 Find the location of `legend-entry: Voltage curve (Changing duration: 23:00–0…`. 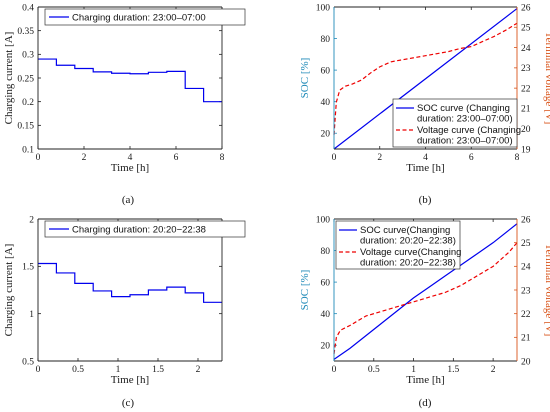

legend-entry: Voltage curve (Changing duration: 23:00–0… is located at coordinates (469, 136).